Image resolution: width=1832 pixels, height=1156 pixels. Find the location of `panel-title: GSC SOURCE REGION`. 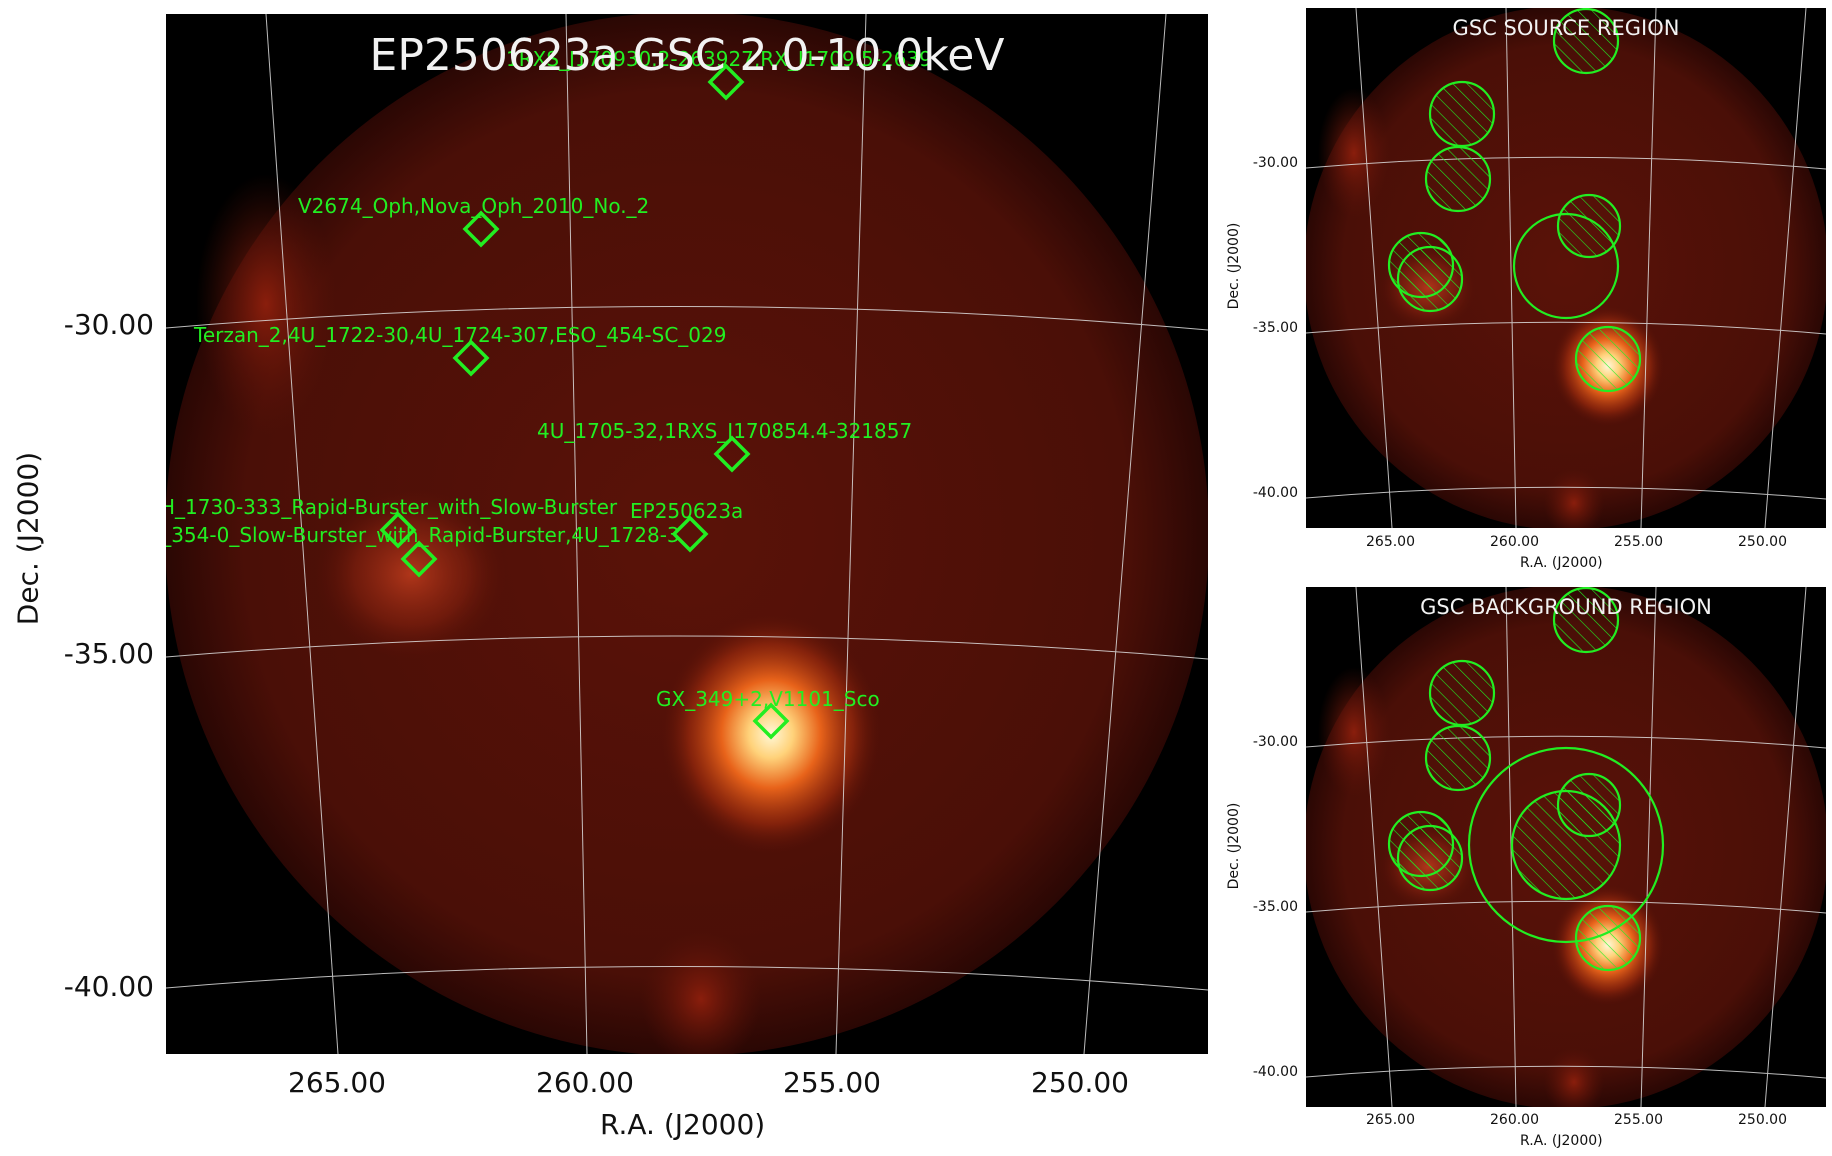

panel-title: GSC SOURCE REGION is located at coordinates (1566, 28).